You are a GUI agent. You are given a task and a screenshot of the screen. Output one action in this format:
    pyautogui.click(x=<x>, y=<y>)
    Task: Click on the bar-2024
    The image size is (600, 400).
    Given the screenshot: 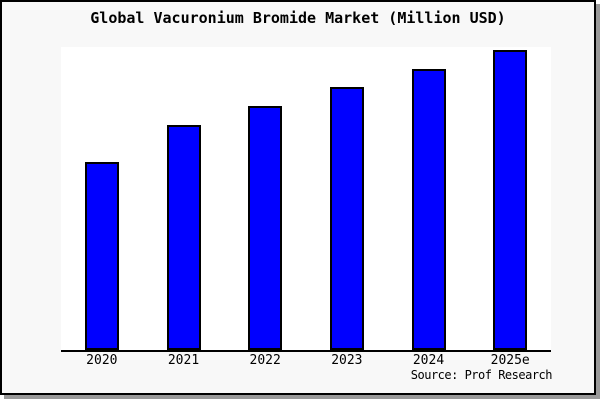 What is the action you would take?
    pyautogui.click(x=428, y=209)
    